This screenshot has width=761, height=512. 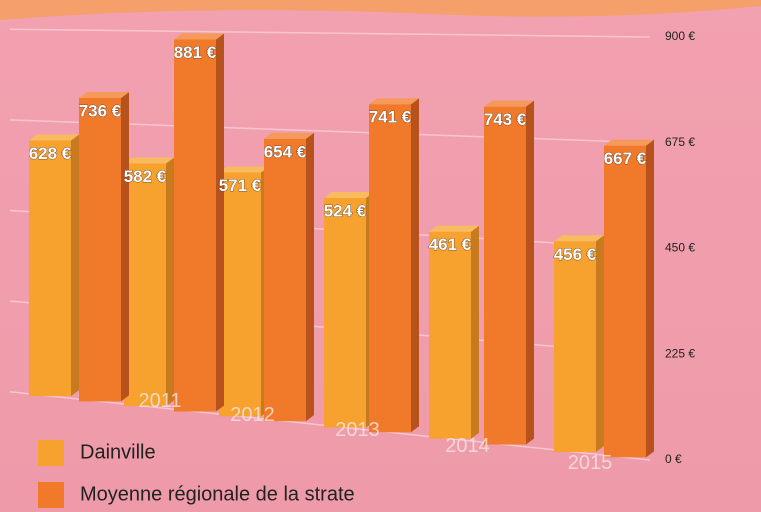 I want to click on y-tick-label: 675 €, so click(x=680, y=142).